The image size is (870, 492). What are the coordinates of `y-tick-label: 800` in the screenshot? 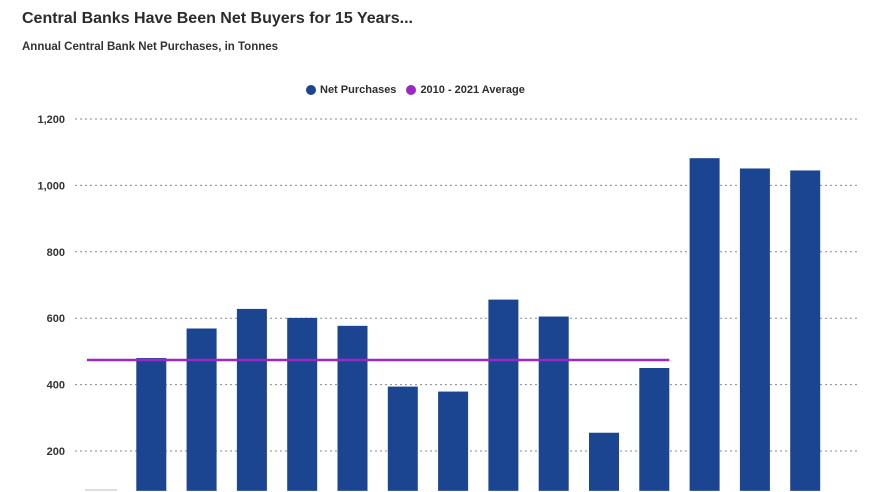 It's located at (56, 253).